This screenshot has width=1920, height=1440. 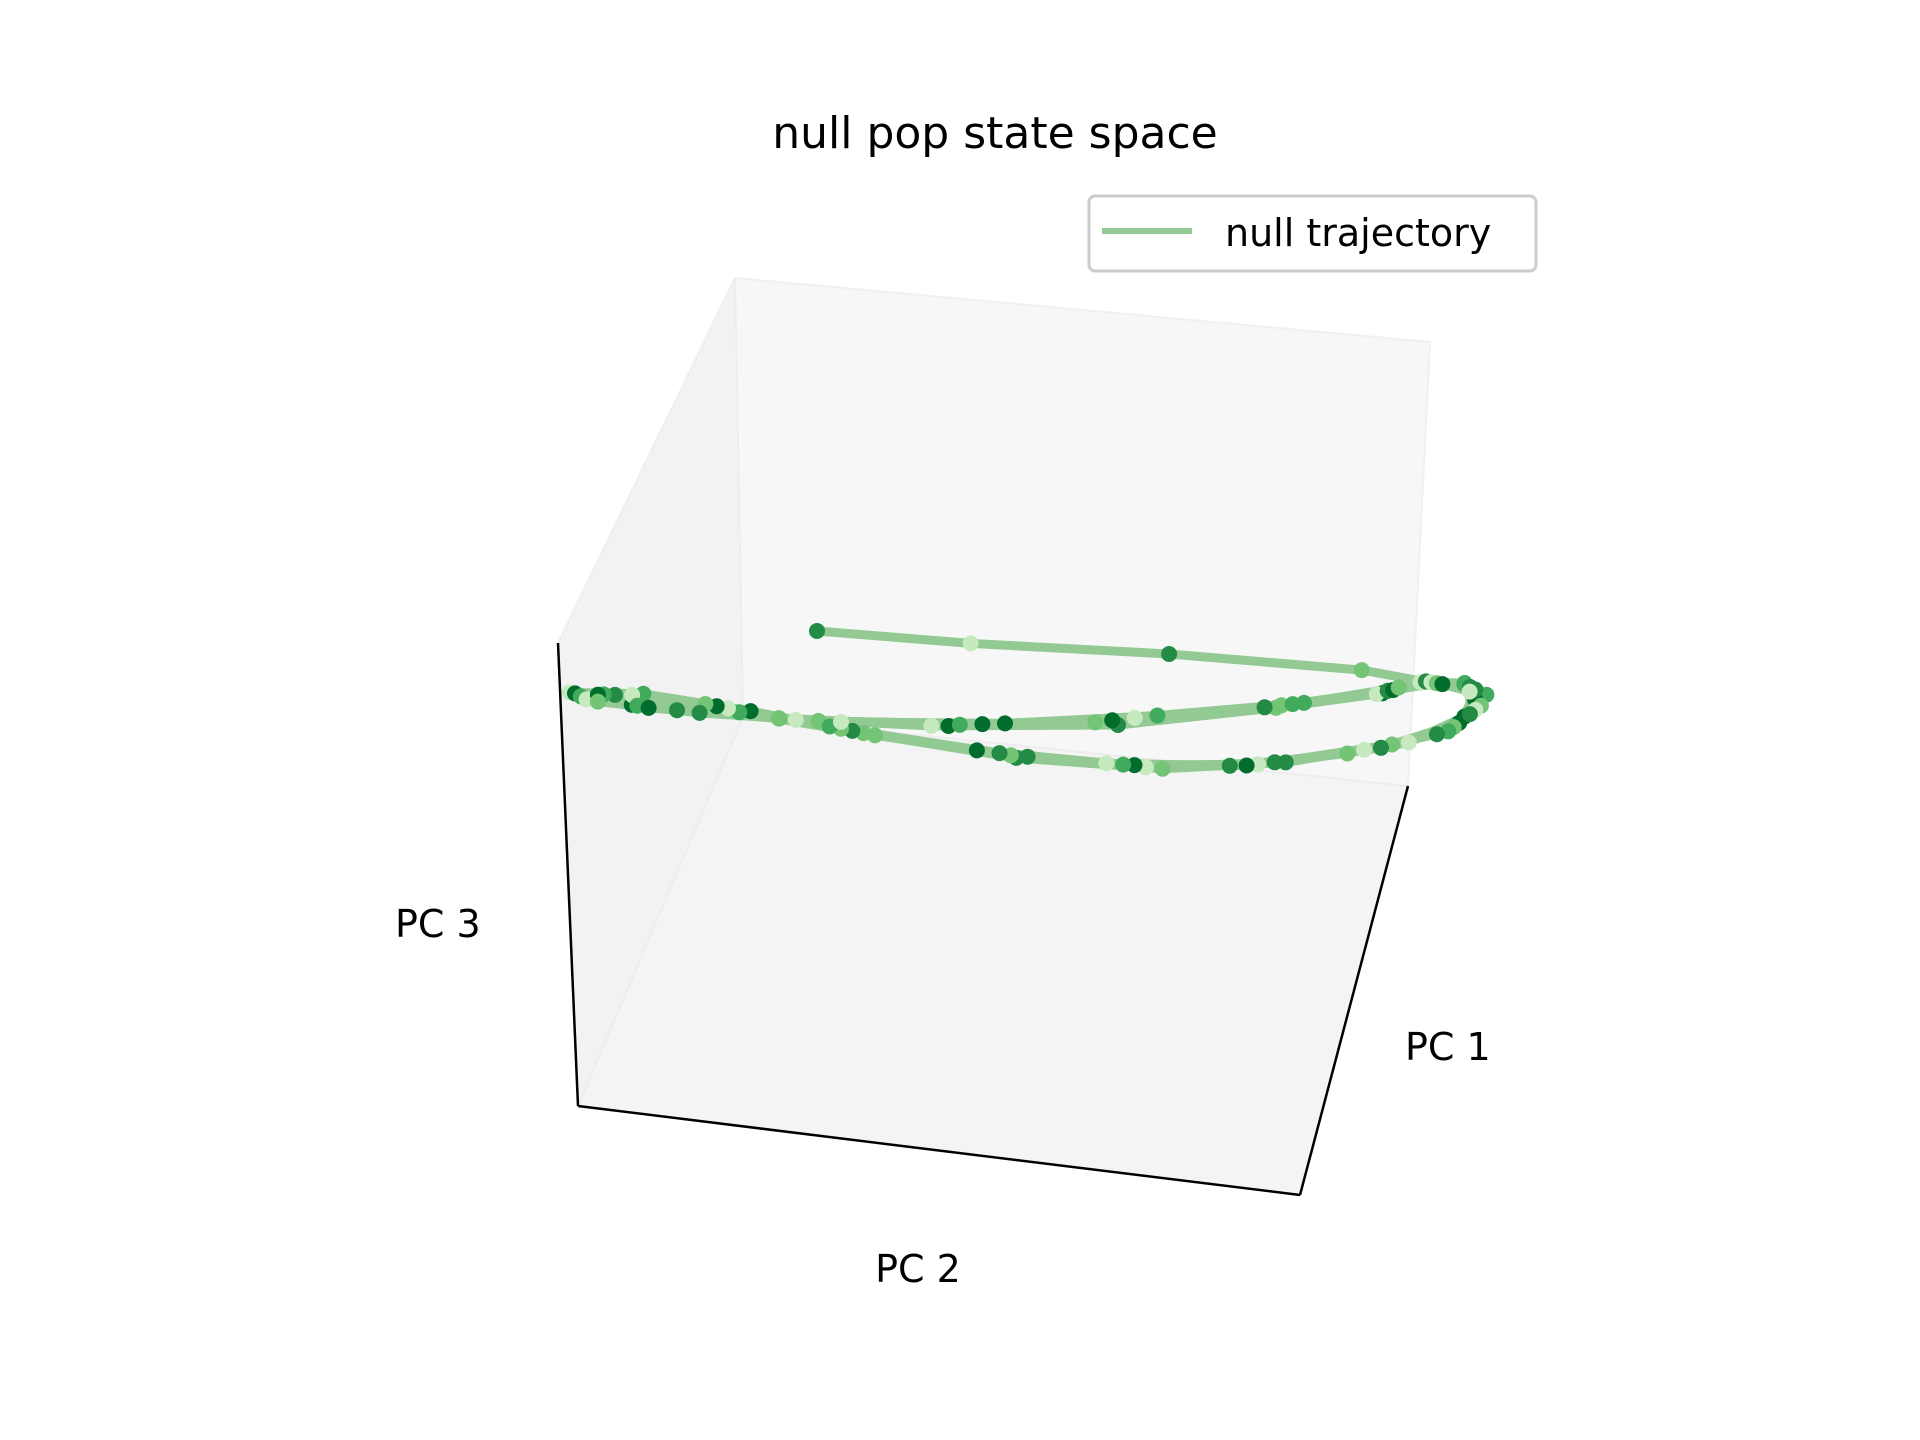 I want to click on y-axis-label: PC 2, so click(x=918, y=1269).